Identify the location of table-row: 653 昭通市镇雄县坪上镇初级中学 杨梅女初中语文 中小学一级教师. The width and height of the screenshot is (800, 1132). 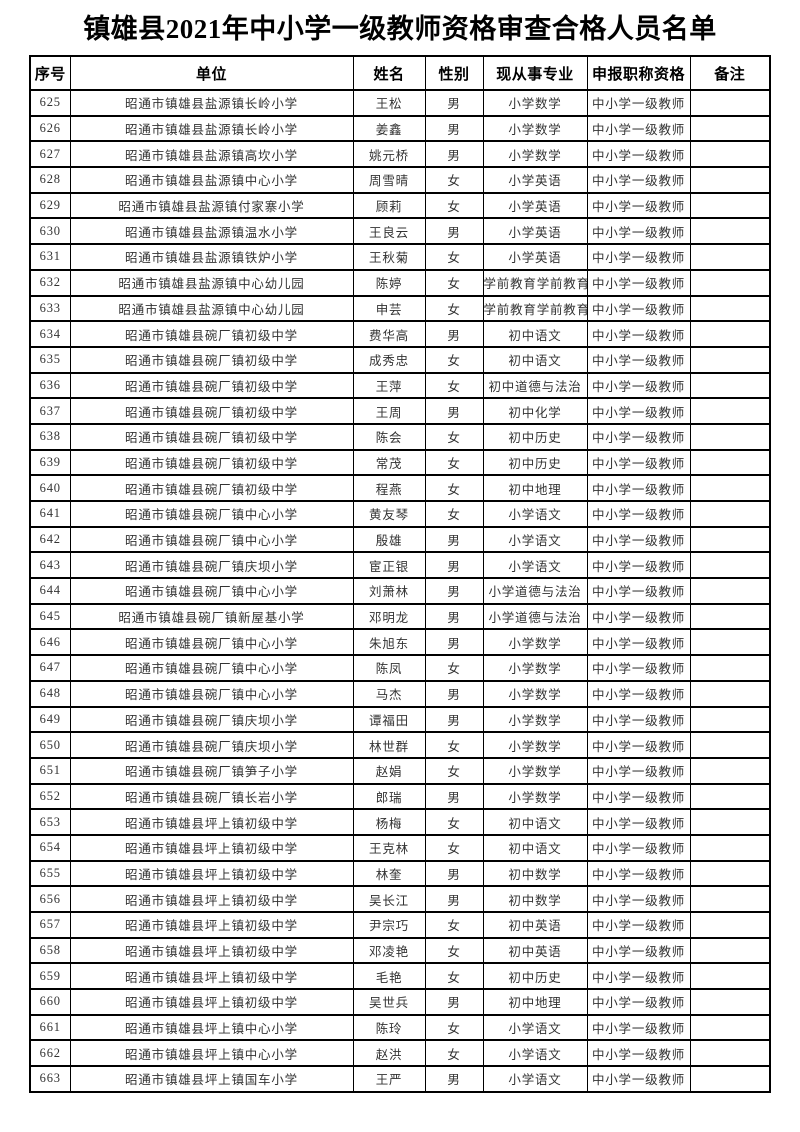
(400, 822).